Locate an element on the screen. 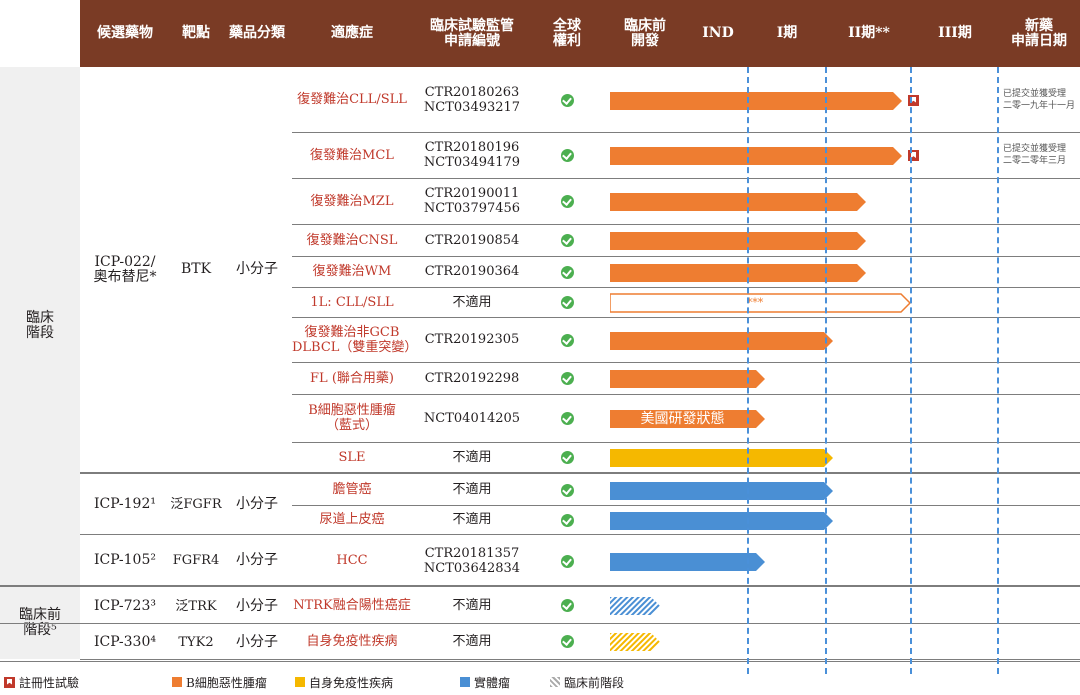 This screenshot has width=1080, height=695. phase2-boundary-line is located at coordinates (911, 370).